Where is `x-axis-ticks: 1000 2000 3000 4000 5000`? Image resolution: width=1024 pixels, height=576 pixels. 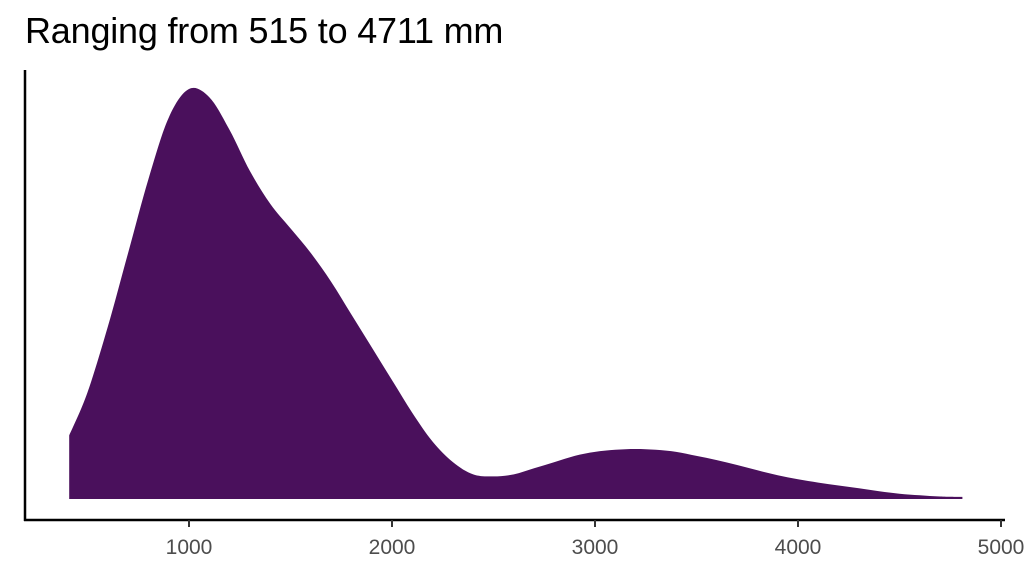 x-axis-ticks: 1000 2000 3000 4000 5000 is located at coordinates (595, 539).